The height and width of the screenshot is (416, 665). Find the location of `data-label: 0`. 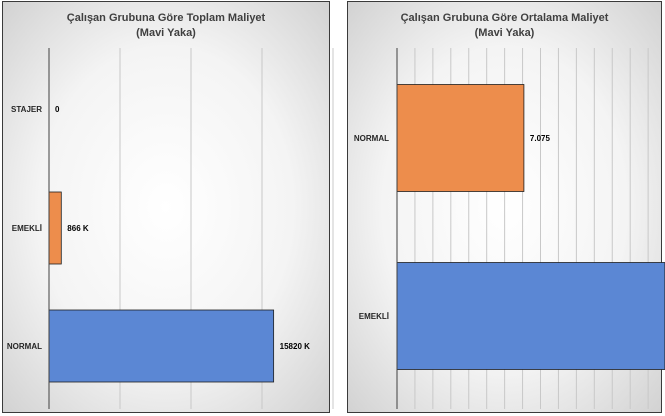

data-label: 0 is located at coordinates (57, 109).